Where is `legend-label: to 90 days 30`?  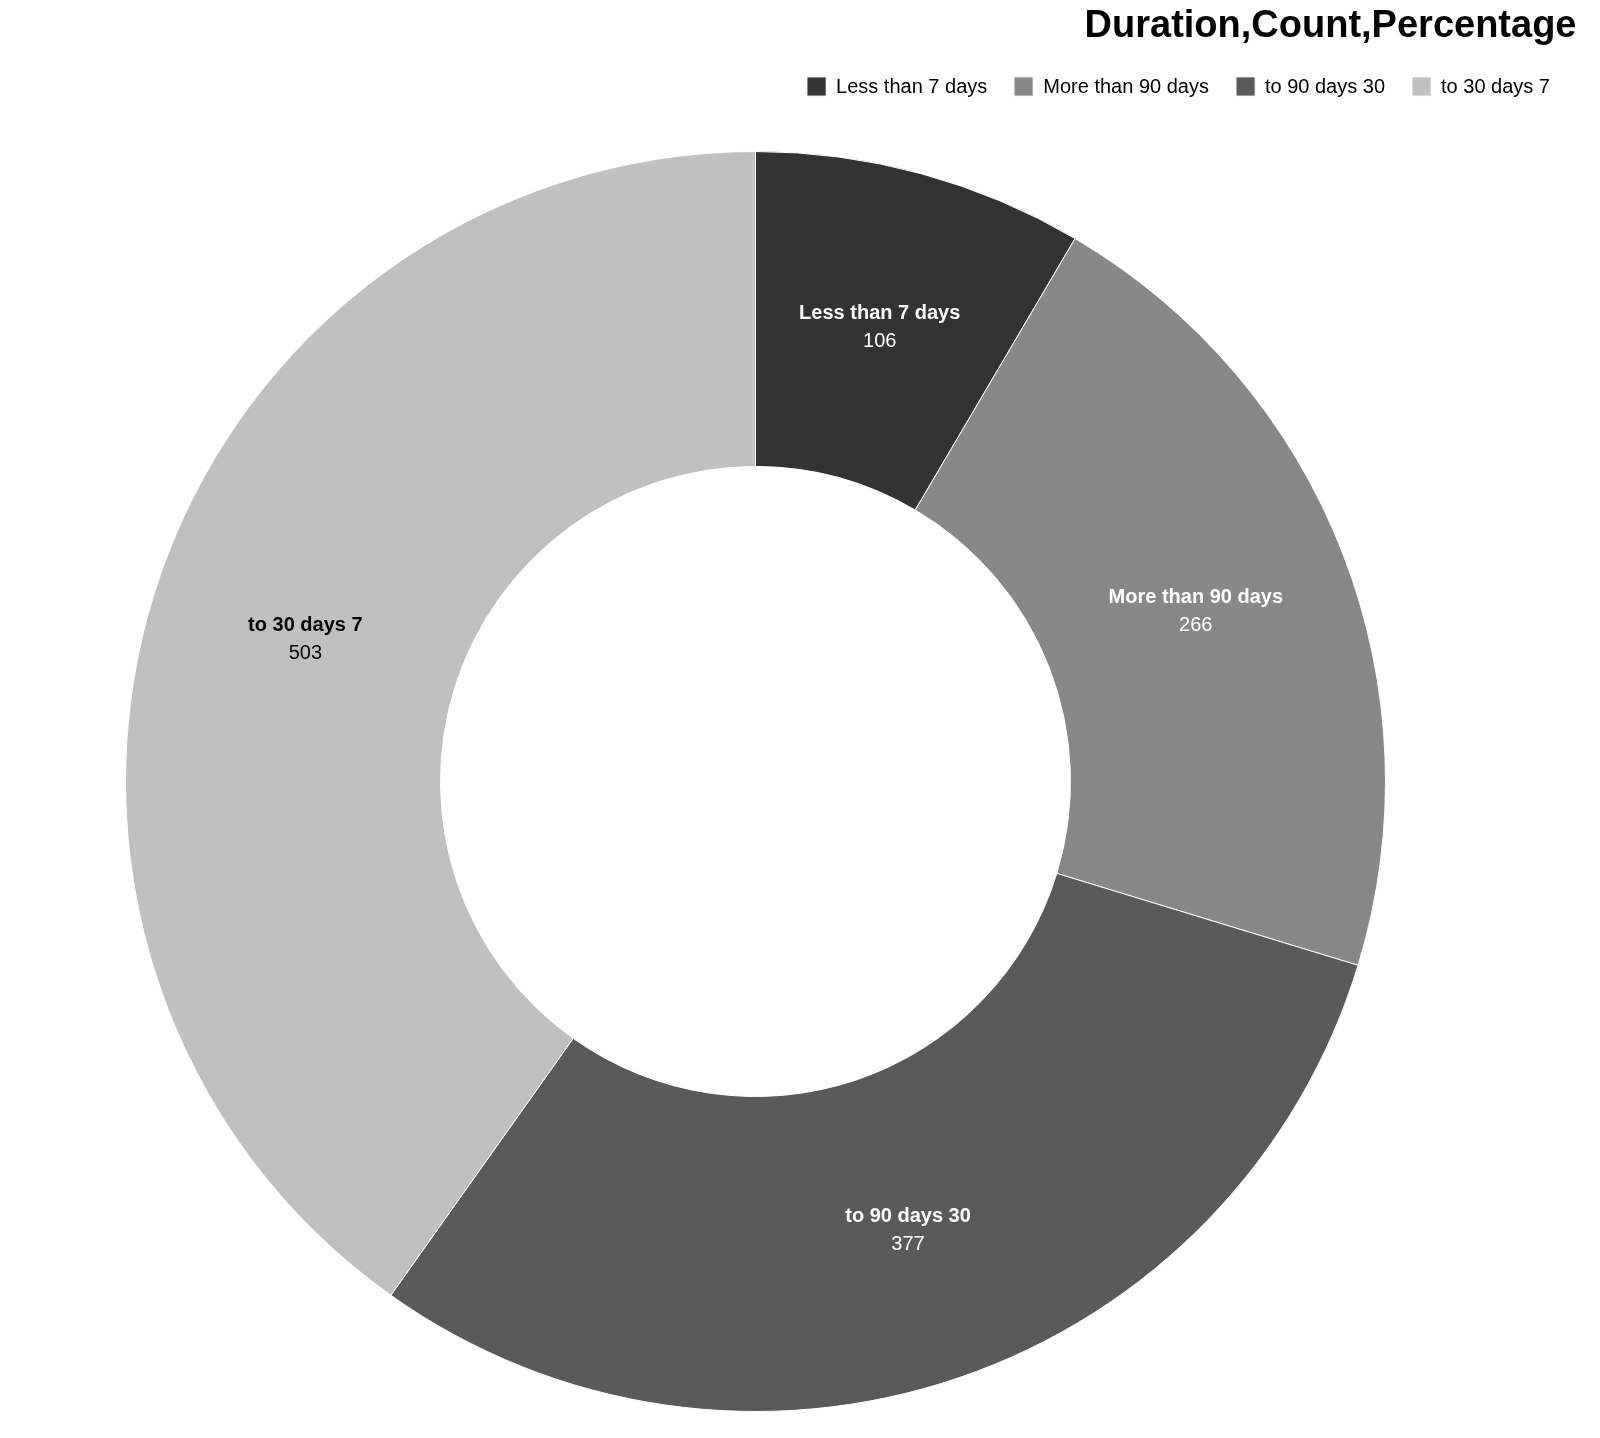 legend-label: to 90 days 30 is located at coordinates (1325, 86).